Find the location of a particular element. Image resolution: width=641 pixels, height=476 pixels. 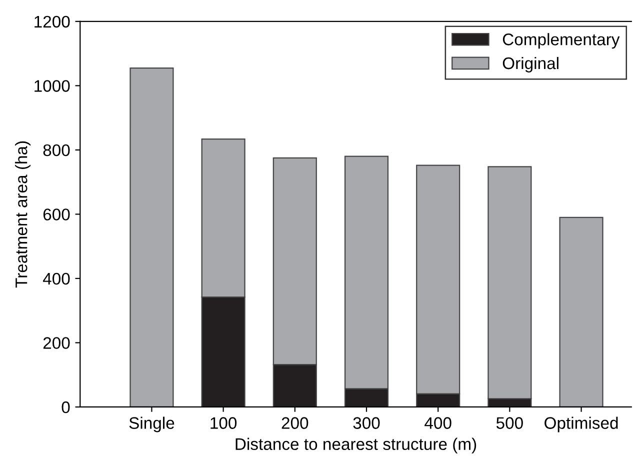

x-axis-title: Distance to nearest structure (m) is located at coordinates (356, 446).